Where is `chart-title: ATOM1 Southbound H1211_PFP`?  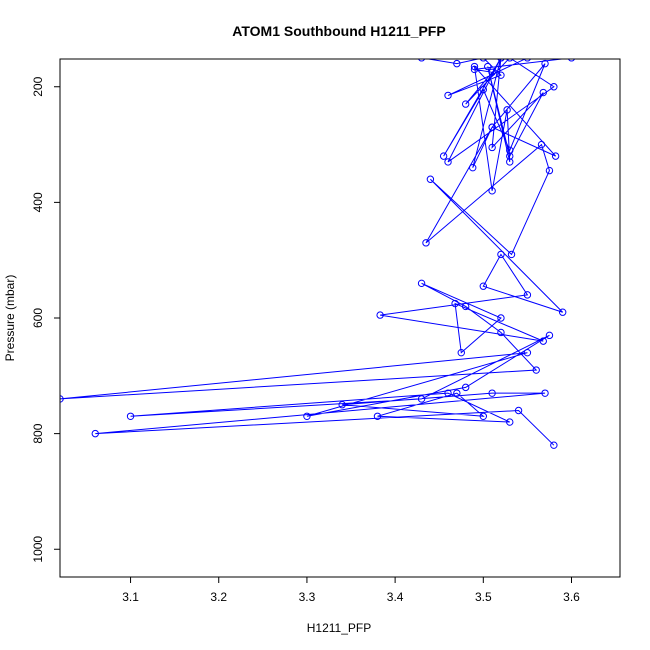 chart-title: ATOM1 Southbound H1211_PFP is located at coordinates (338, 31).